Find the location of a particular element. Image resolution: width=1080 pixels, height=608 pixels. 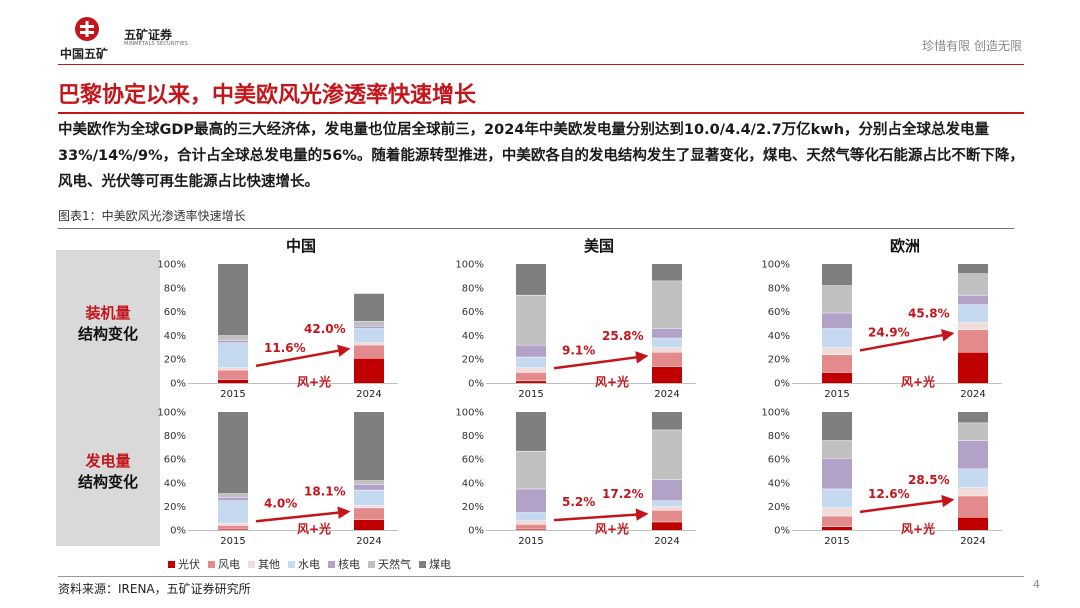

legend-label: 煤电 is located at coordinates (440, 564).